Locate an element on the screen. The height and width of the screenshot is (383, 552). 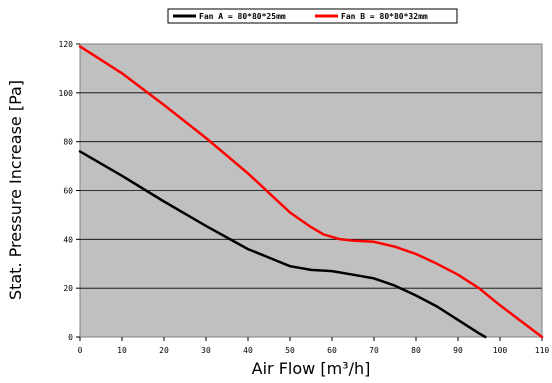
y-tick-label: 100 is located at coordinates (66, 93).